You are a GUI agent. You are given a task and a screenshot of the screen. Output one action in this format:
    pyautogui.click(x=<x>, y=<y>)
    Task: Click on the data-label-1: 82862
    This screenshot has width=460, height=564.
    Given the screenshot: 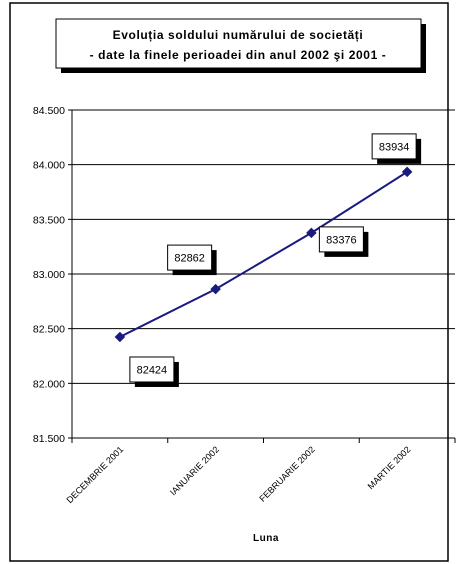 What is the action you would take?
    pyautogui.click(x=192, y=260)
    